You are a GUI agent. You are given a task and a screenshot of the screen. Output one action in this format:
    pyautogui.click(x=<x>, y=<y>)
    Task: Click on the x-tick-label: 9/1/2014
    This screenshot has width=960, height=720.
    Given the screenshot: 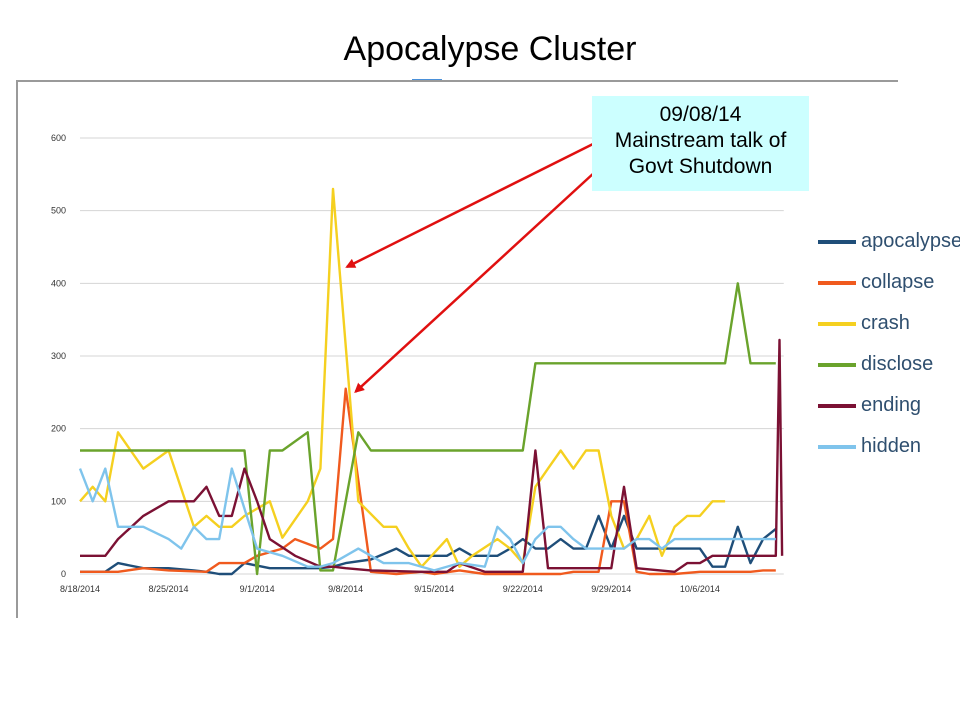 What is the action you would take?
    pyautogui.click(x=257, y=589)
    